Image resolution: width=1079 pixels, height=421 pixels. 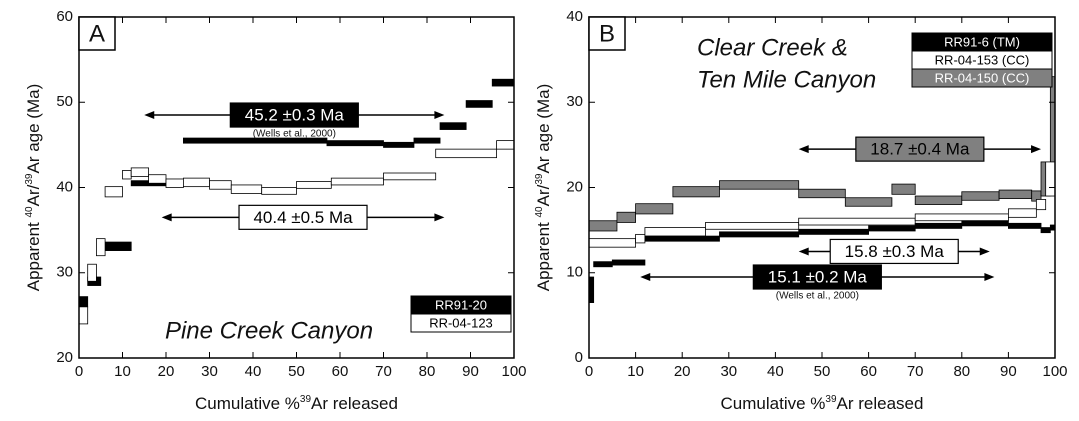 What do you see at coordinates (635, 371) in the screenshot?
I see `x-tick-label: 10` at bounding box center [635, 371].